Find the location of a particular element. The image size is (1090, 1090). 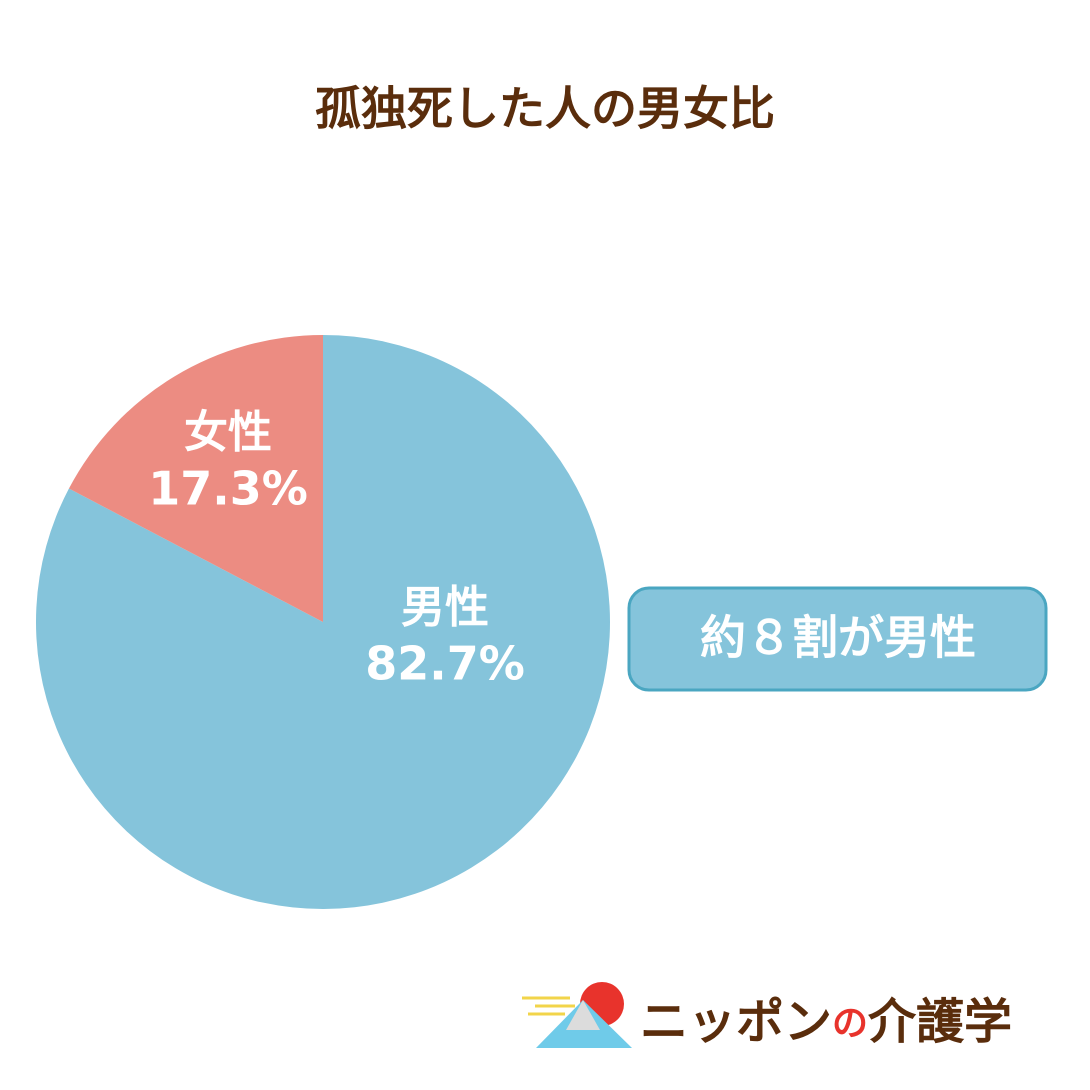

brand: ニッポンの介護学 is located at coordinates (826, 1022).